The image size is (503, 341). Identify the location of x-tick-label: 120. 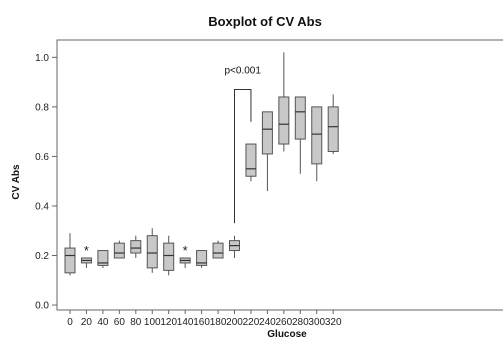
(168, 322).